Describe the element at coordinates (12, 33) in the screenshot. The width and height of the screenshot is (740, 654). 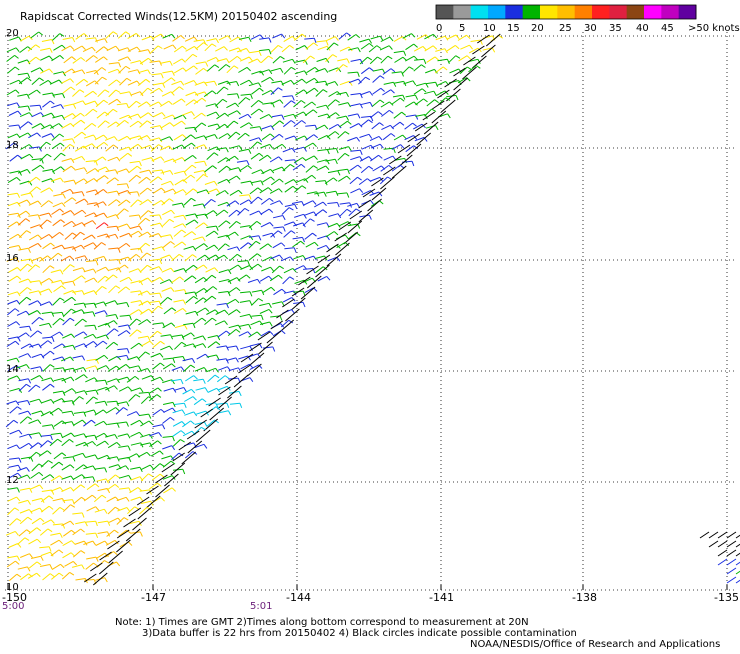
I see `lat-label-20: 20` at that location.